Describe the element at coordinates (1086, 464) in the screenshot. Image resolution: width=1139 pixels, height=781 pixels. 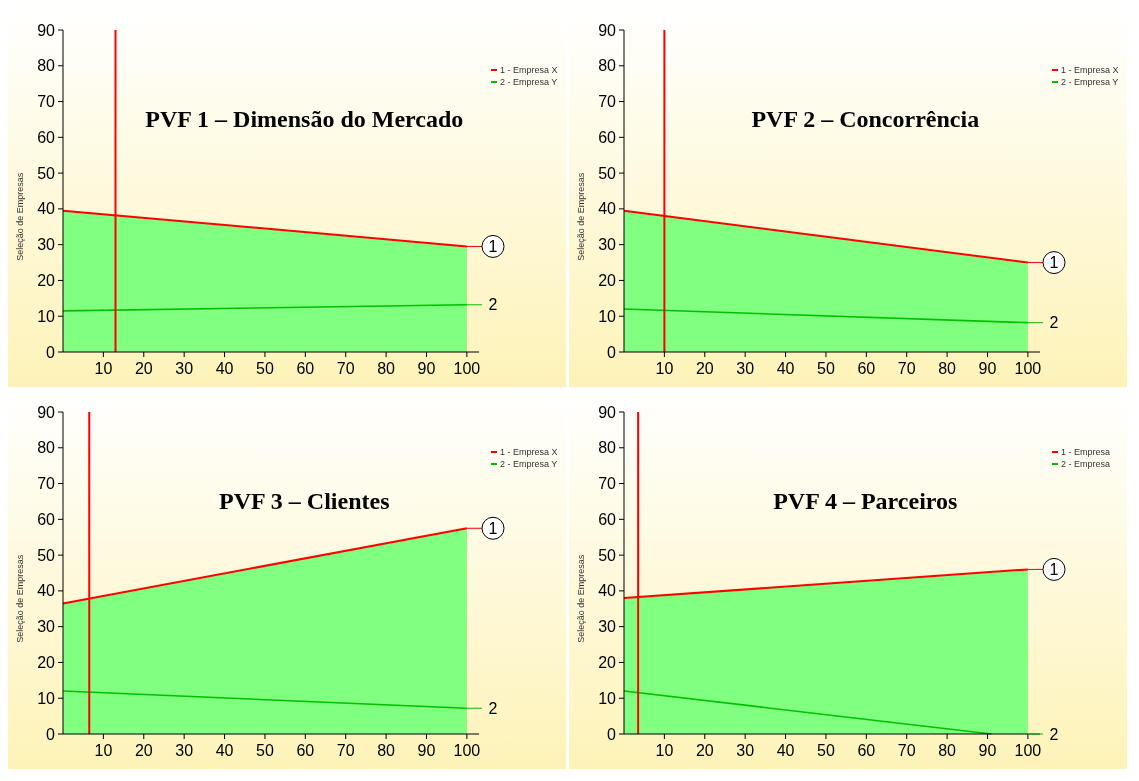
I see `legend-label: 2 - Empresa` at that location.